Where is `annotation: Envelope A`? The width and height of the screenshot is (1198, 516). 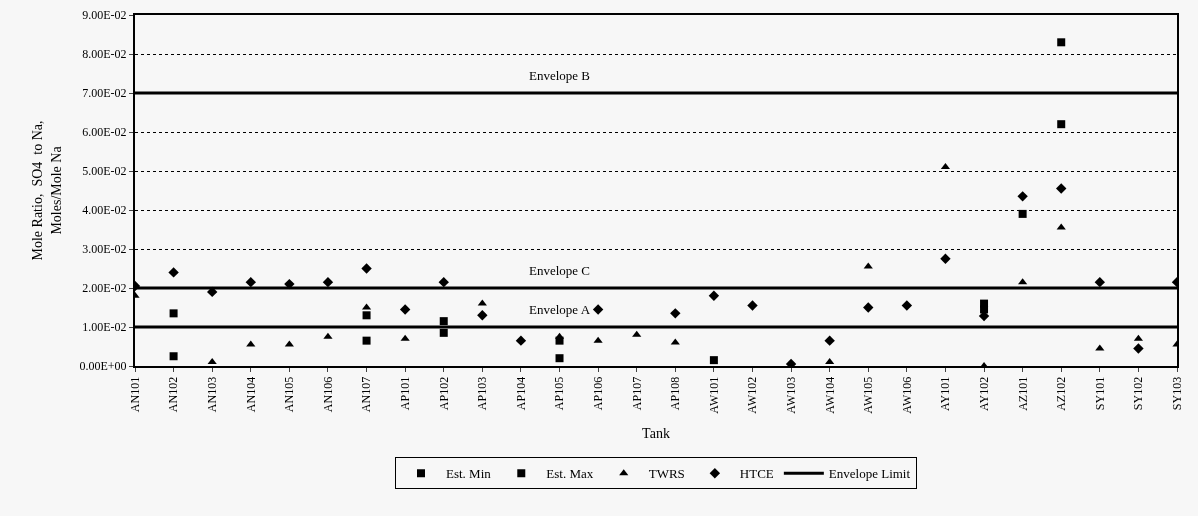
annotation: Envelope A is located at coordinates (560, 309).